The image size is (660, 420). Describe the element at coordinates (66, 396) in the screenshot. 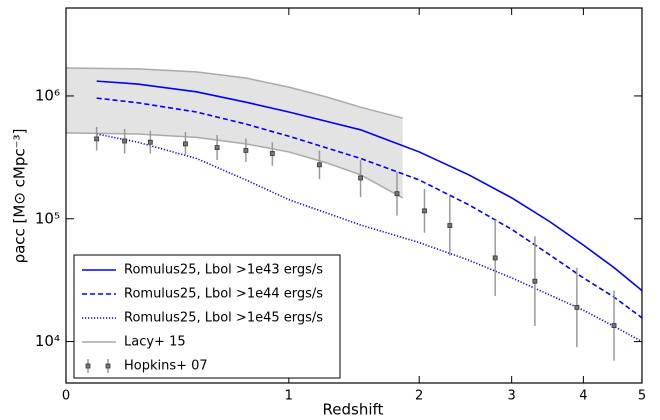

I see `x-tick-label: 0` at that location.